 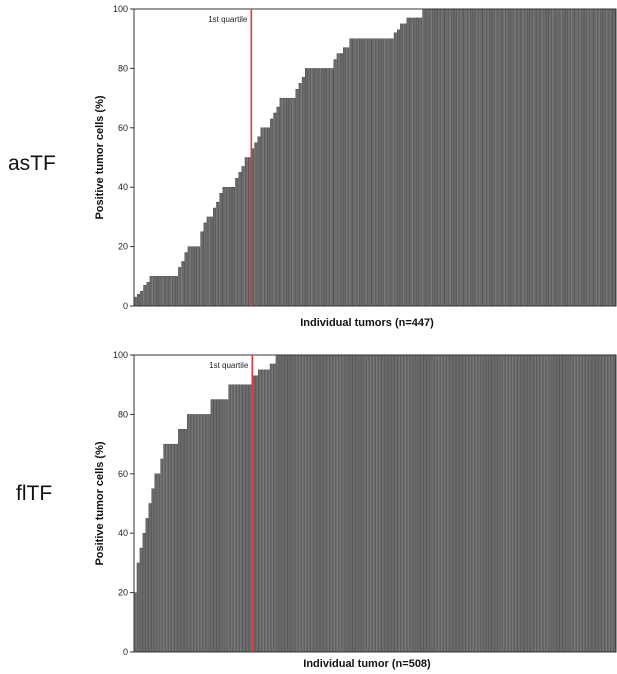 What do you see at coordinates (123, 247) in the screenshot?
I see `y-tick-label: 20` at bounding box center [123, 247].